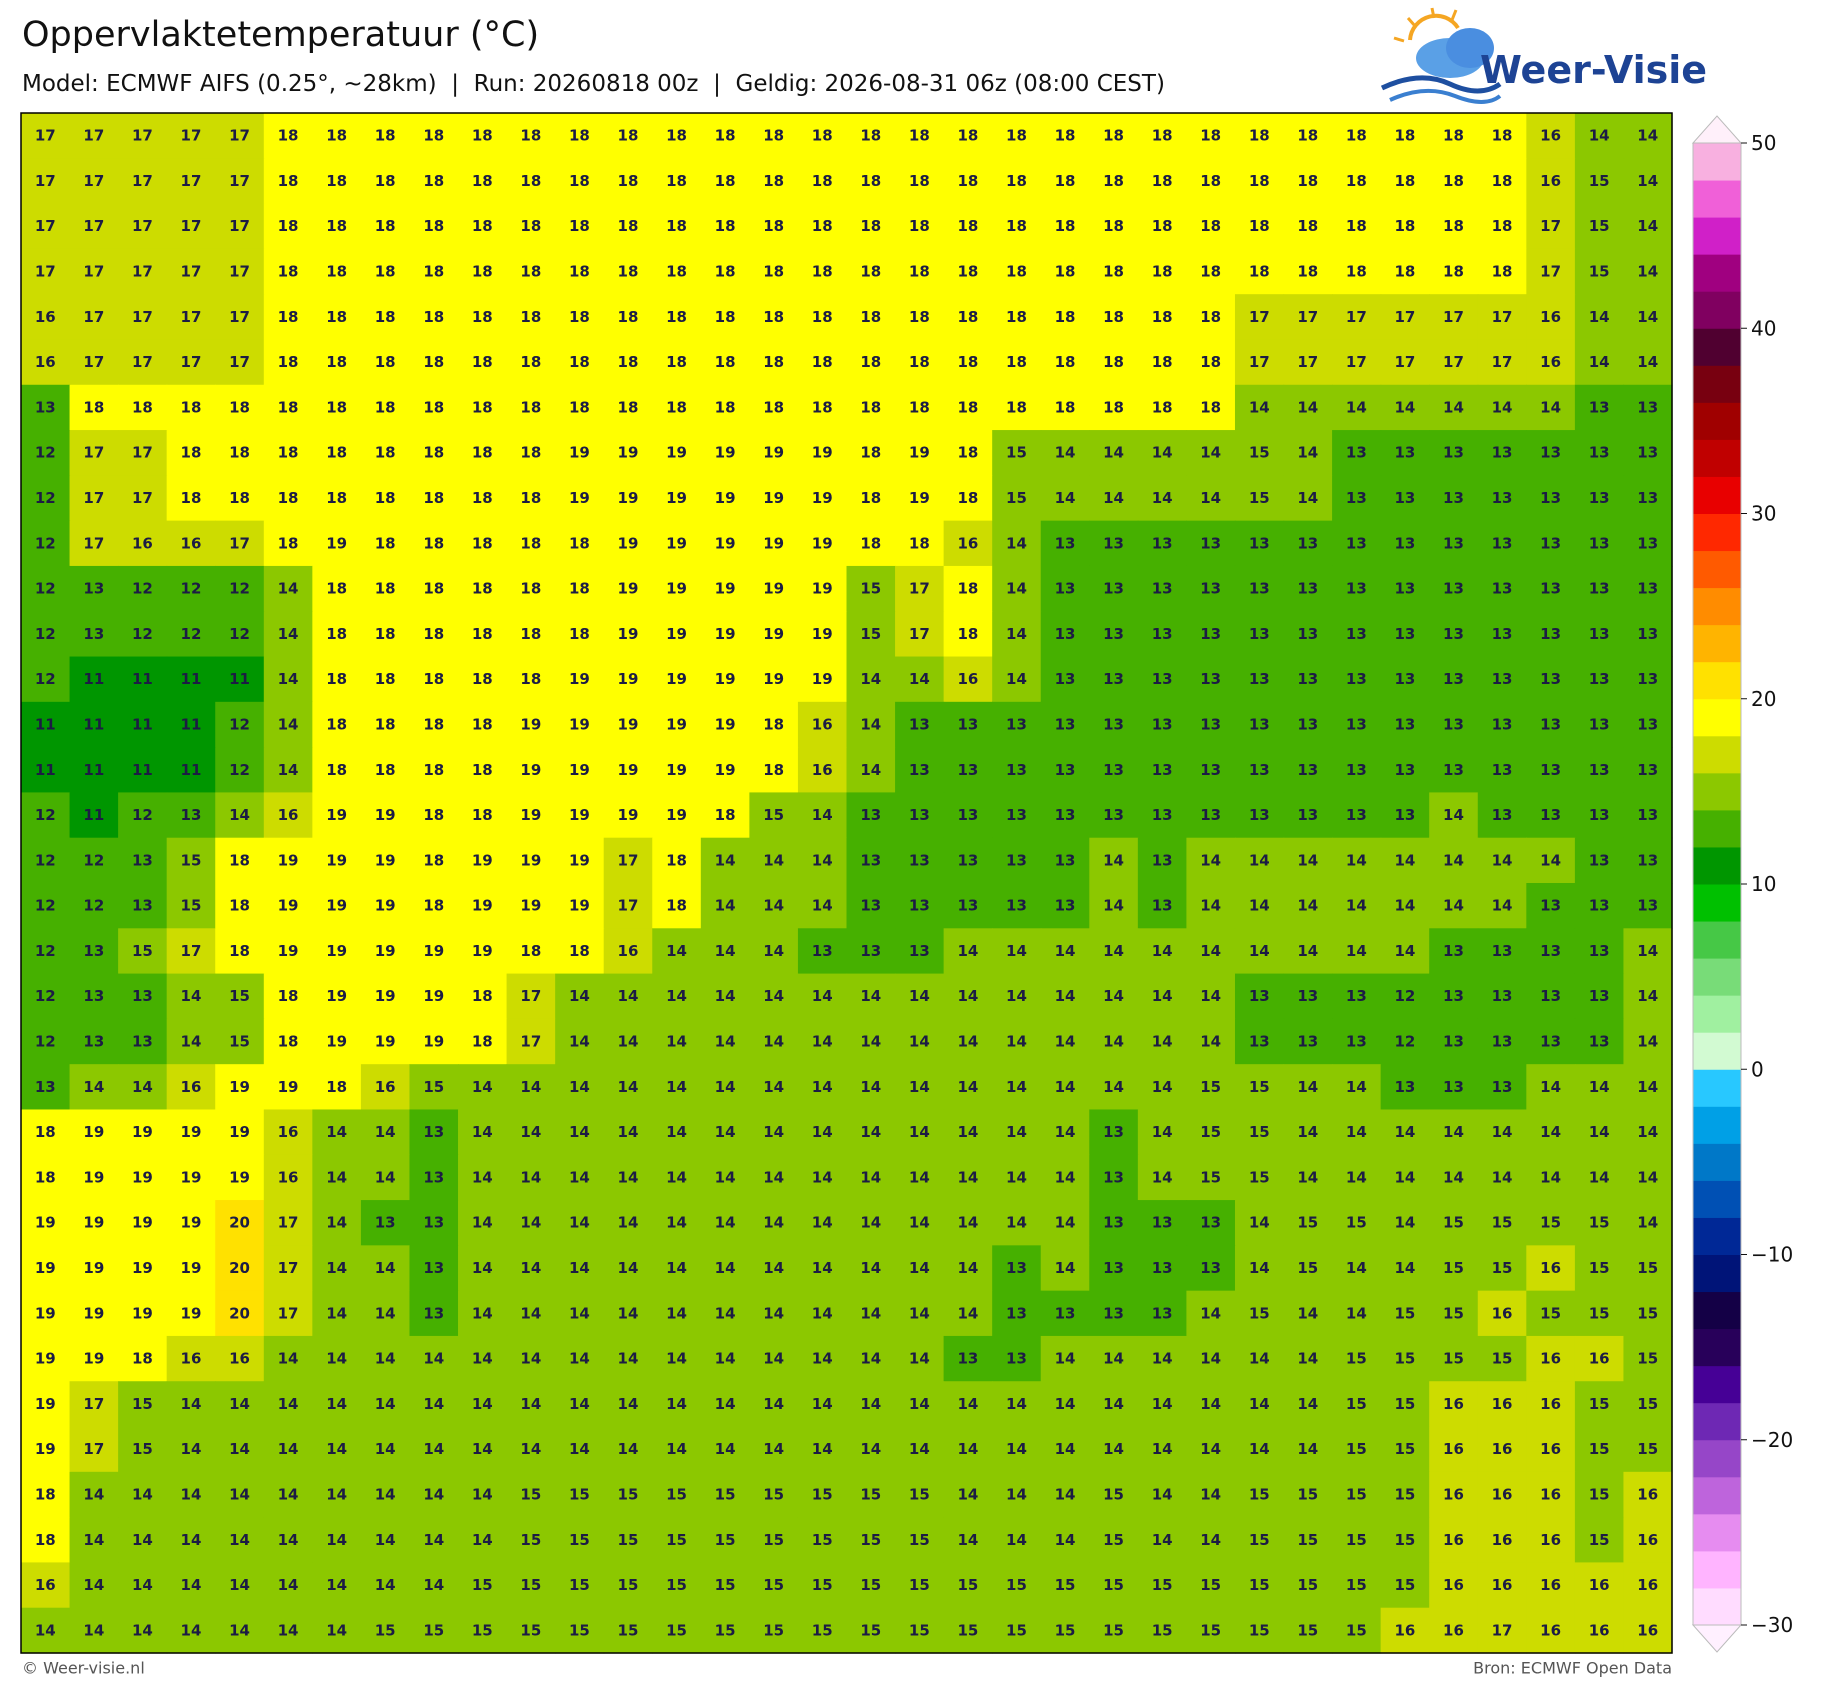  Describe the element at coordinates (1453, 317) in the screenshot. I see `grid-value: 17` at that location.